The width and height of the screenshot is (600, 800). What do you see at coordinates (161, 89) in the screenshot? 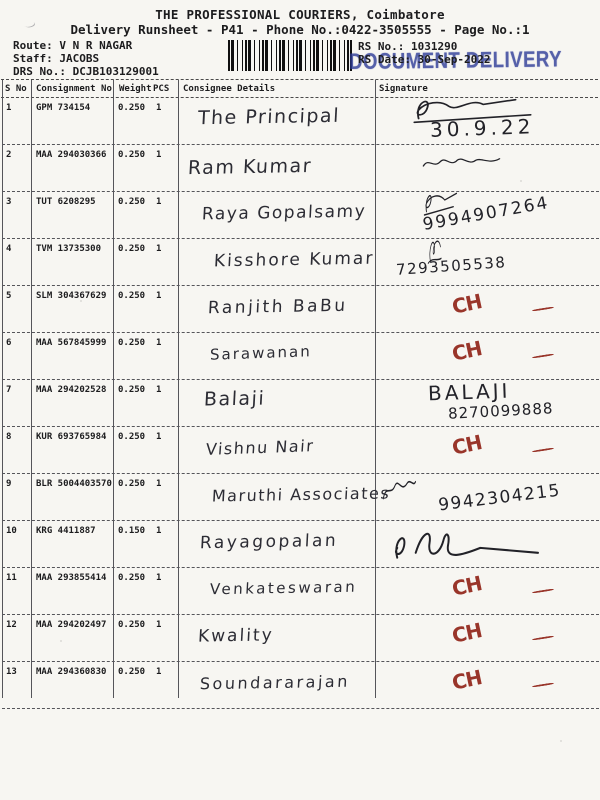
I see `col-header-pcs: PCS` at bounding box center [161, 89].